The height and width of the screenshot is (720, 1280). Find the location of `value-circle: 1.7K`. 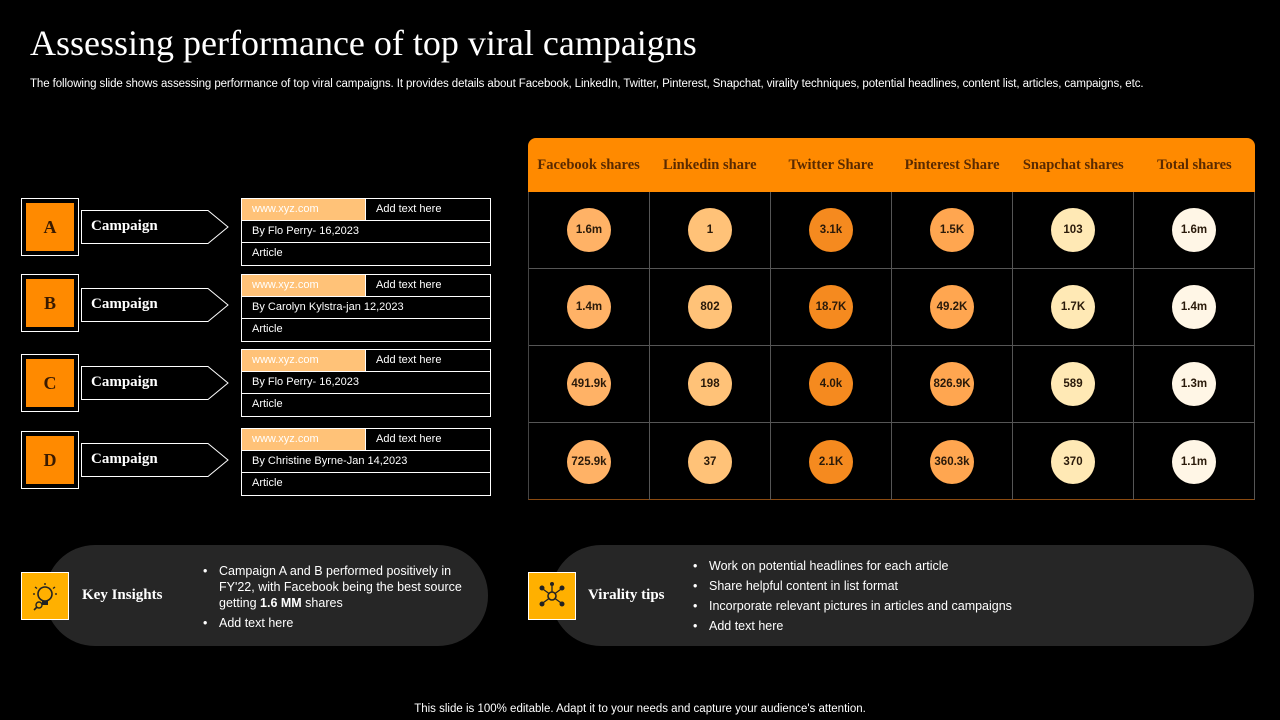

value-circle: 1.7K is located at coordinates (1073, 307).